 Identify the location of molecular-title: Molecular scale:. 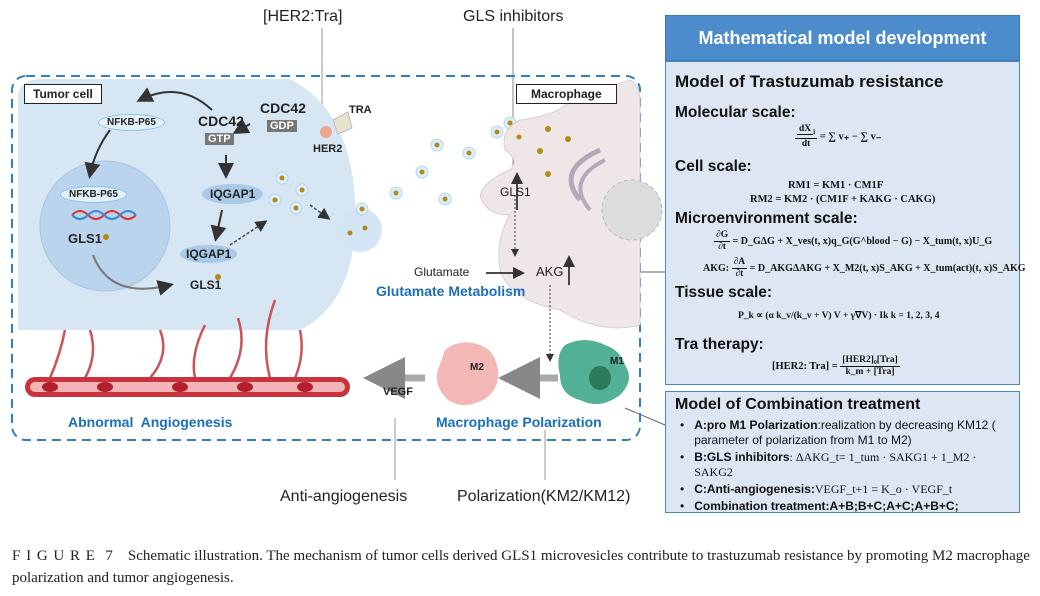
(735, 112).